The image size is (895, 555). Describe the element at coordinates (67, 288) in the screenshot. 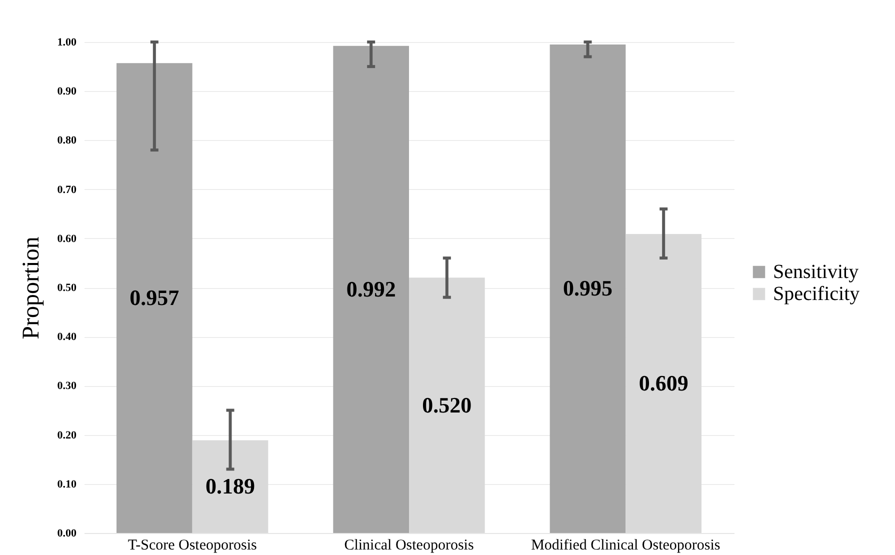

I see `y-tick-label: 0.50` at that location.